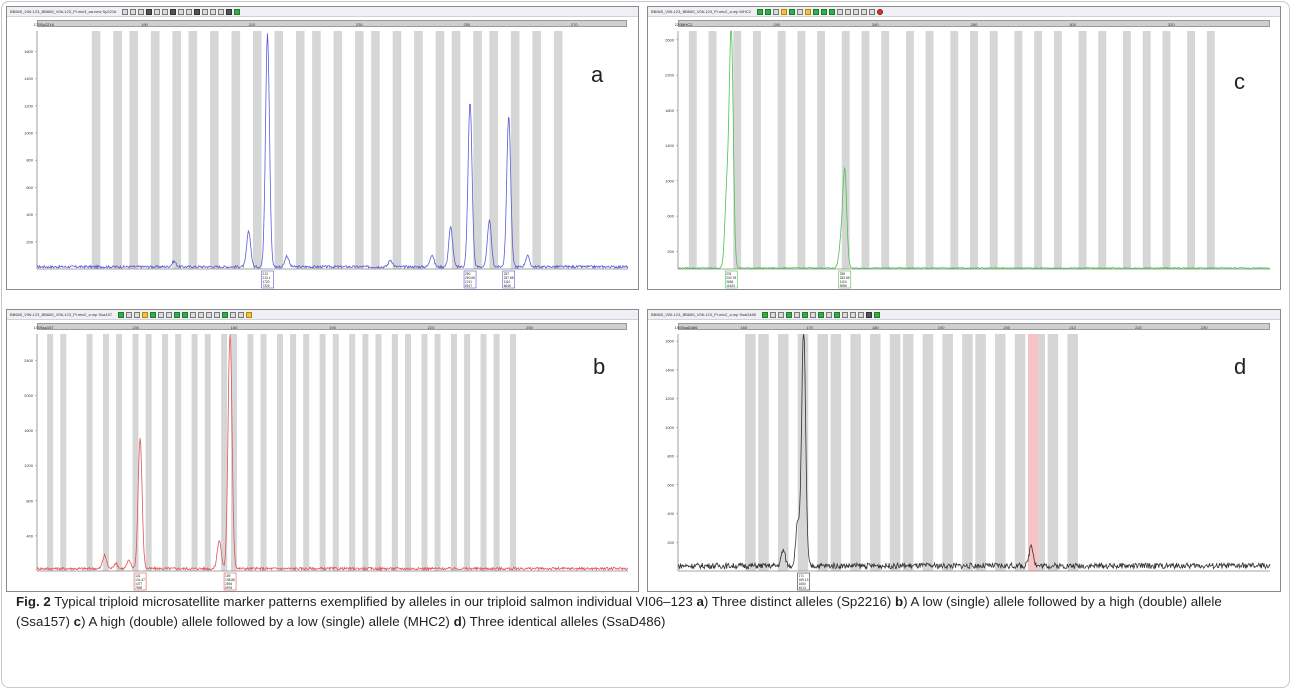  I want to click on allele-label-line: 159, so click(228, 576).